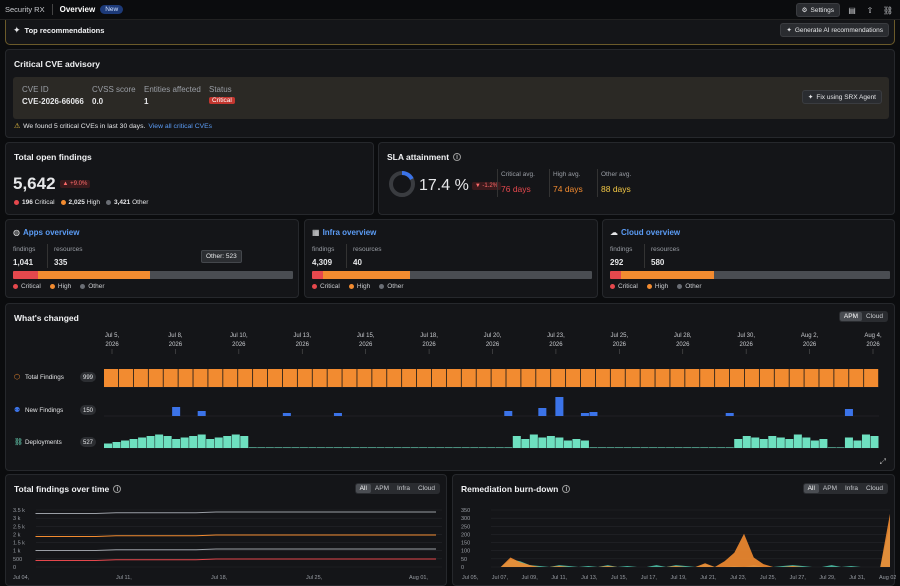 This screenshot has width=900, height=586. I want to click on x-tick: Jul 09,, so click(530, 578).